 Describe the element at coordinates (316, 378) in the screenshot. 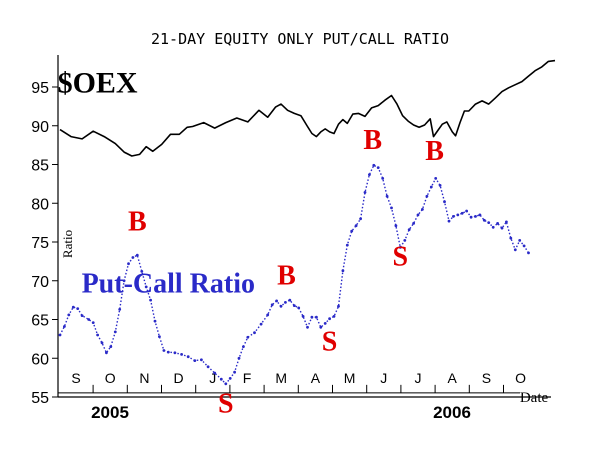

I see `month-tick-label: A` at that location.